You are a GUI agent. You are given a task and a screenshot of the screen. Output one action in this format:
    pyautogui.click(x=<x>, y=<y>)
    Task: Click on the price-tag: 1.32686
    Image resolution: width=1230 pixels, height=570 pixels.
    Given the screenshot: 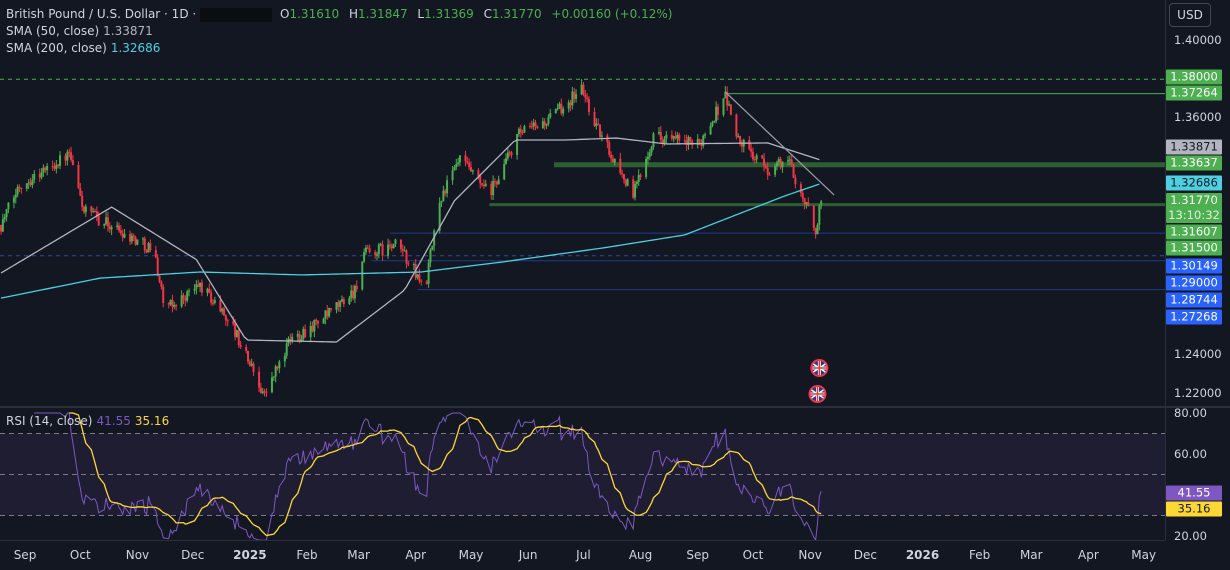 What is the action you would take?
    pyautogui.click(x=1194, y=183)
    